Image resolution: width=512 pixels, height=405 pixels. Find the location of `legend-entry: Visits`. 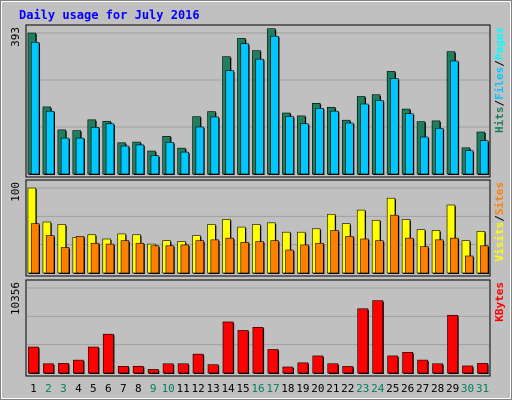

legend-entry: Visits is located at coordinates (499, 242).